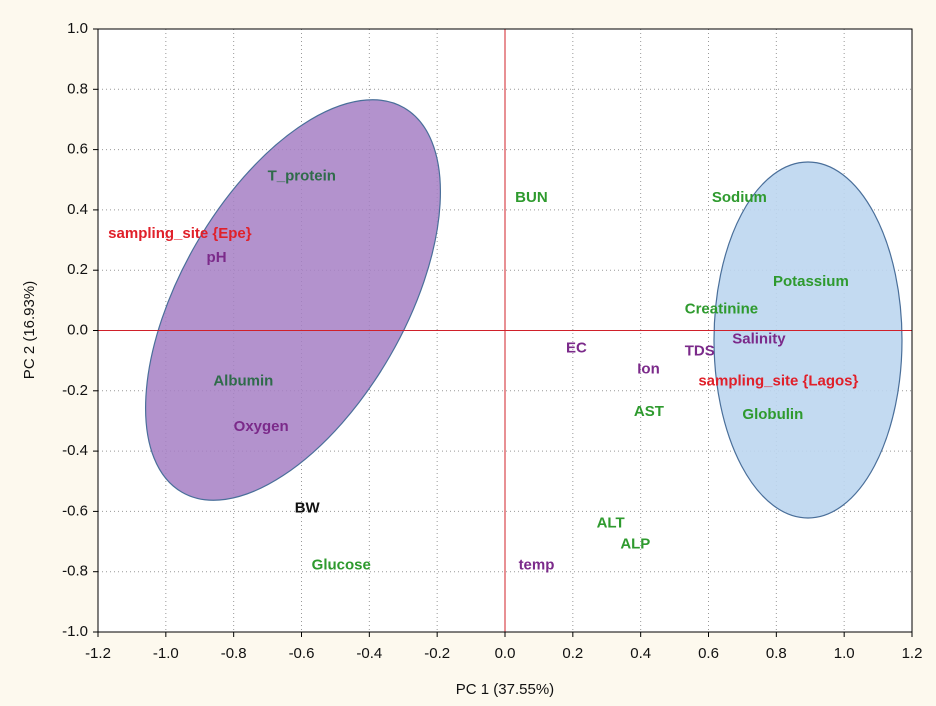 This screenshot has width=936, height=706. I want to click on x-tick-label: -1.0, so click(166, 653).